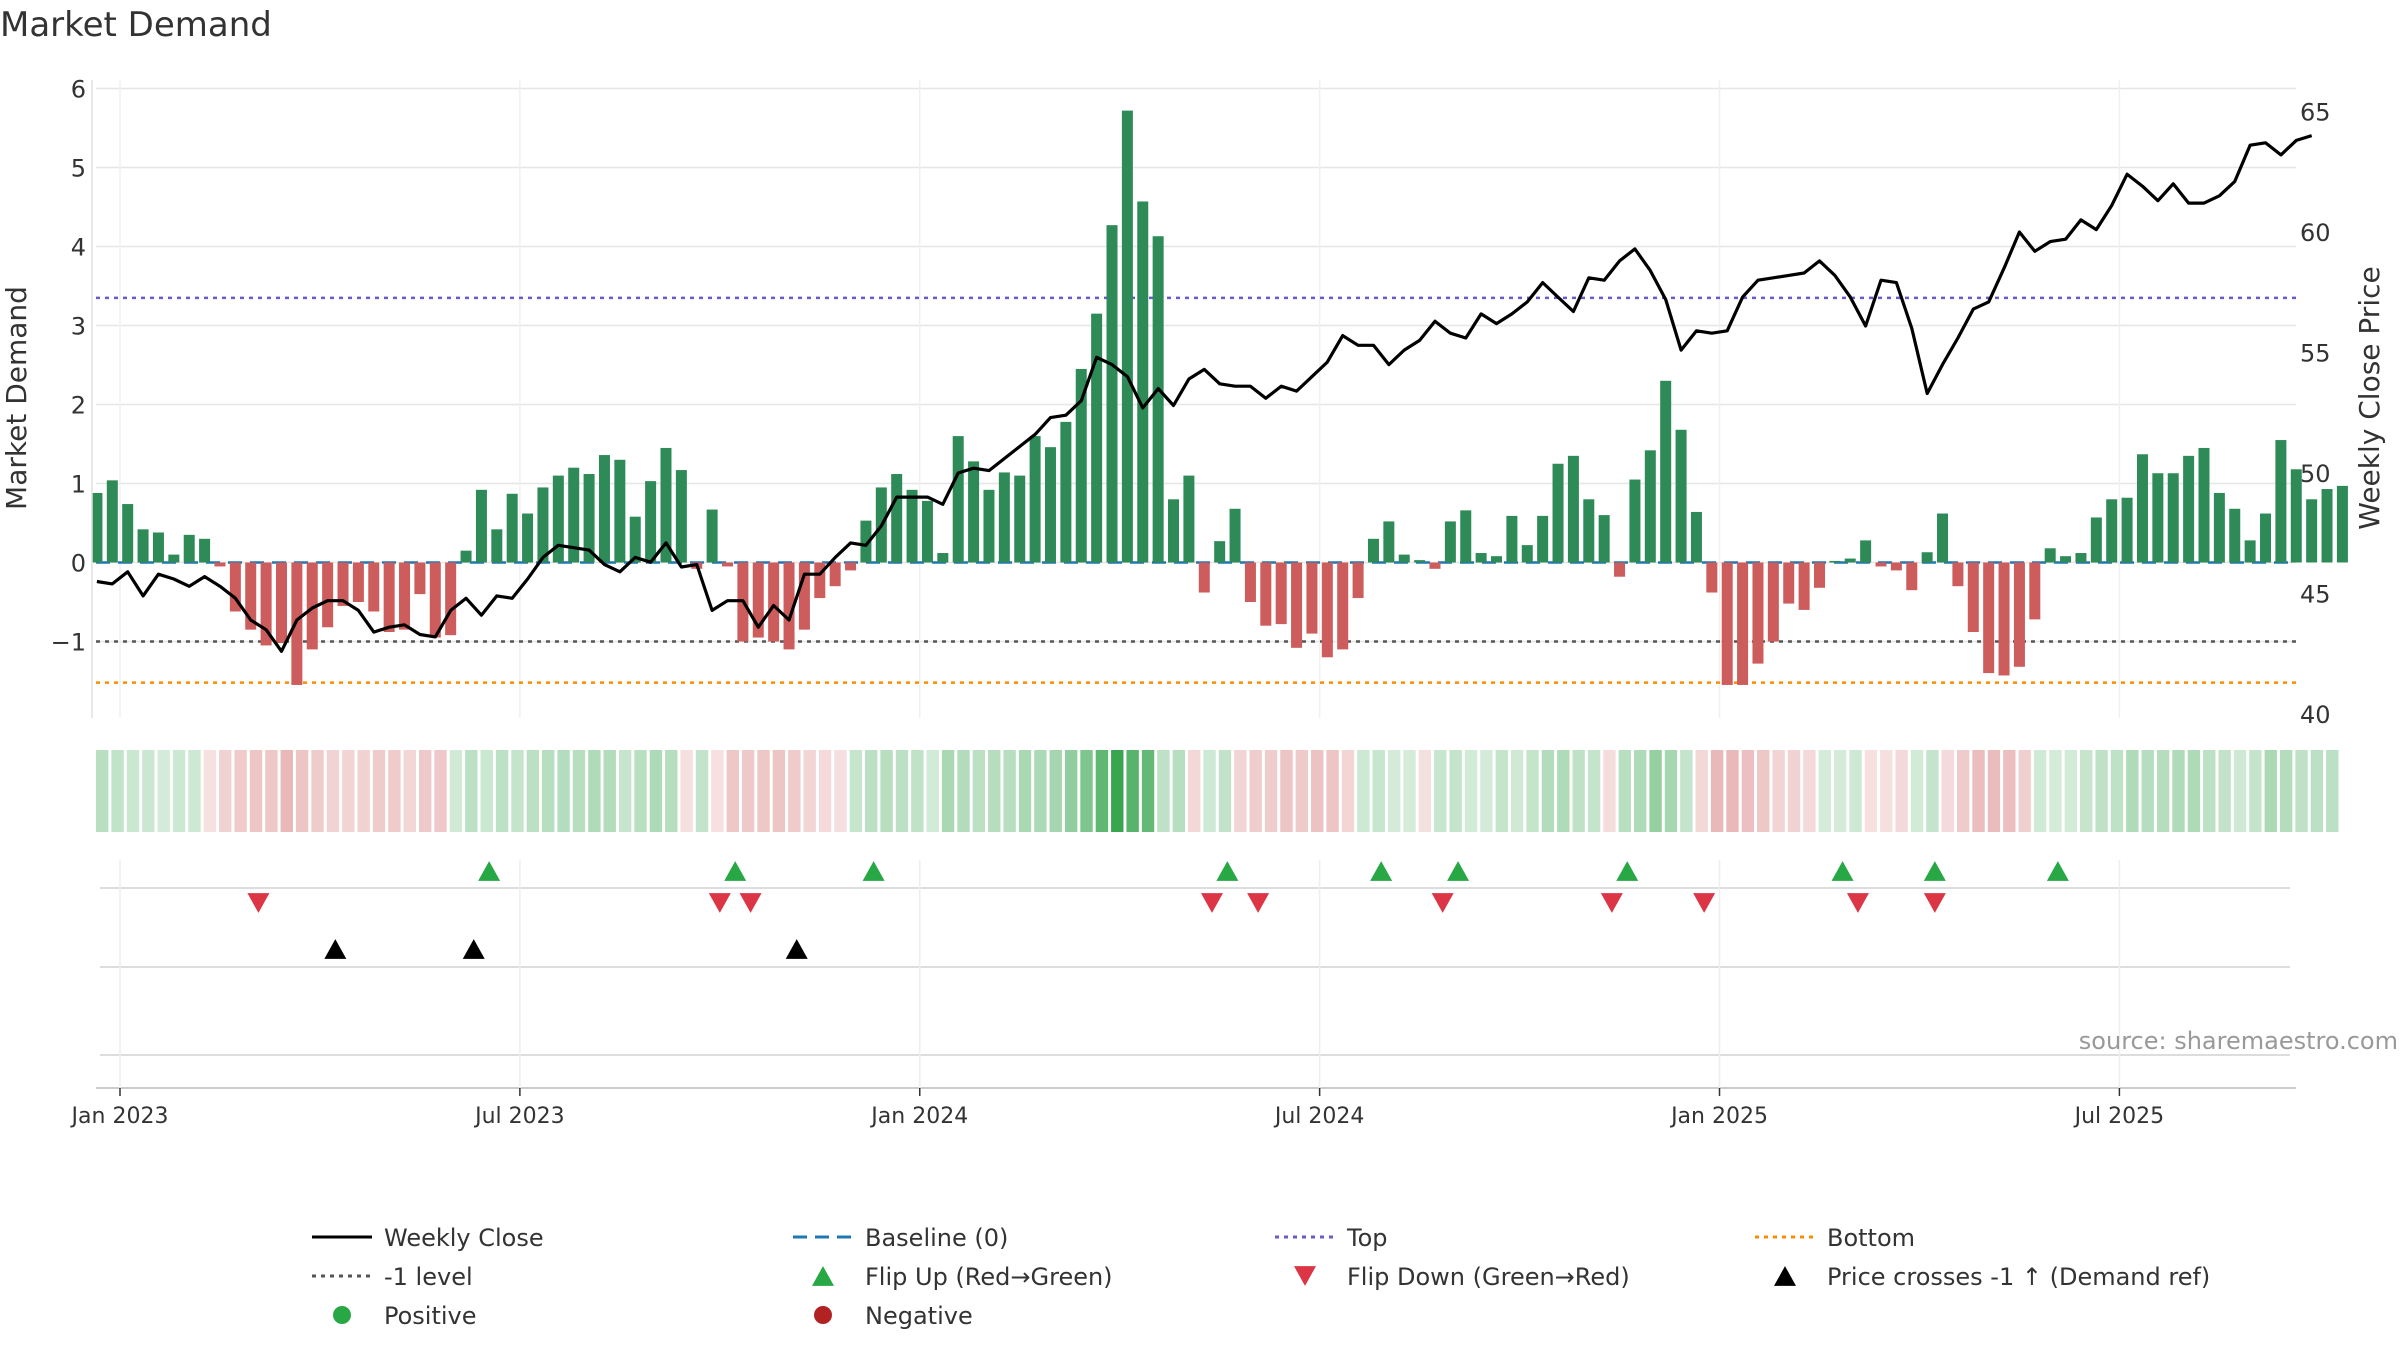 The width and height of the screenshot is (2400, 1350). I want to click on x-tick-label-5: Jul 2025, so click(2119, 1116).